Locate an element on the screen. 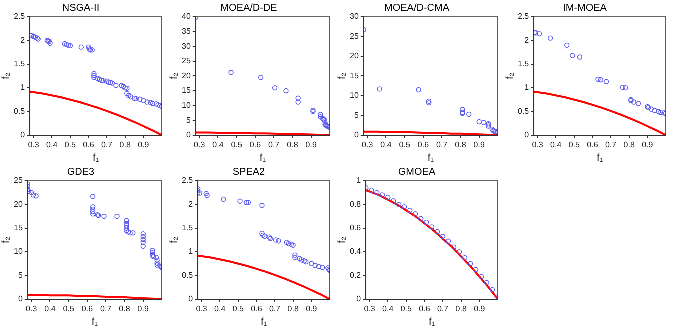  y-tick-label: 20 is located at coordinates (187, 75).